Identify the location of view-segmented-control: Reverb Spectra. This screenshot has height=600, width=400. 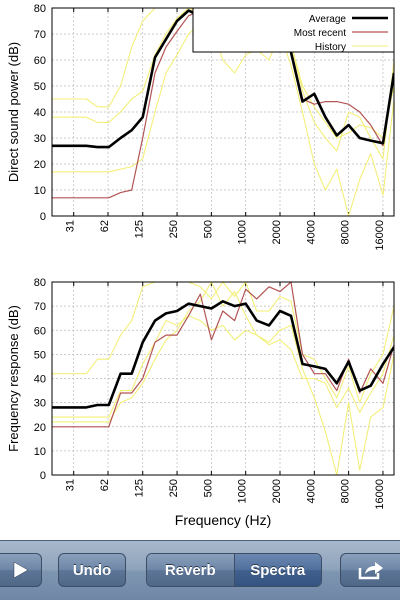
(234, 570).